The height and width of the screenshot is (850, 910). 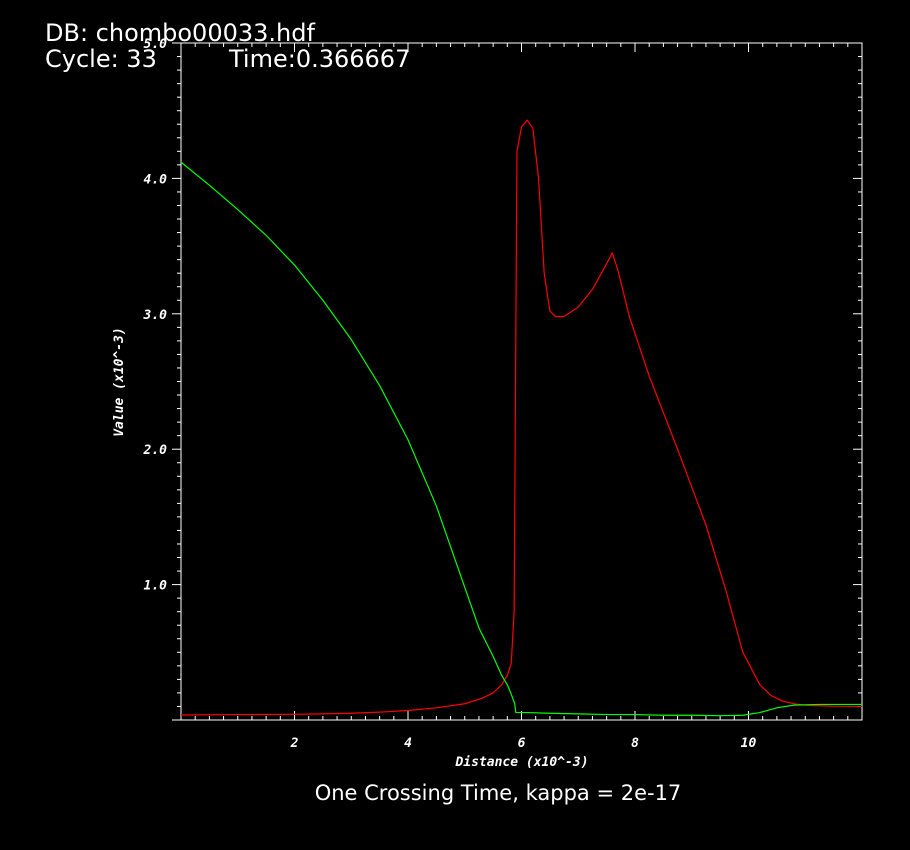 I want to click on y-tick-label: 1.0, so click(x=156, y=586).